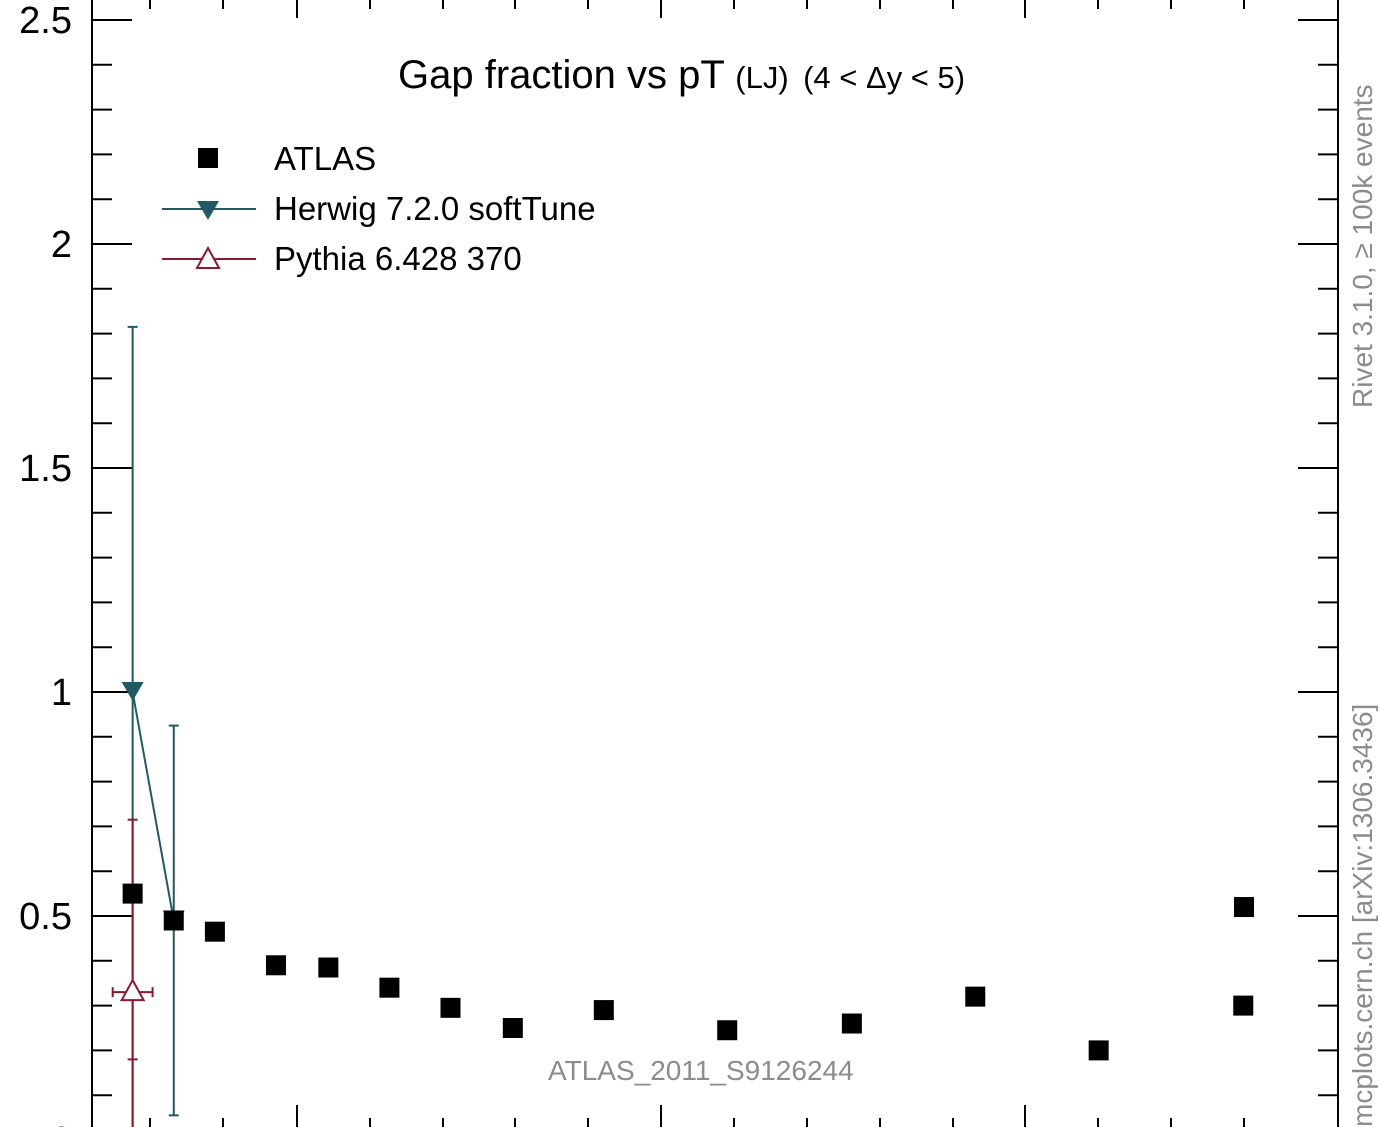 The width and height of the screenshot is (1380, 1127). Describe the element at coordinates (61, 245) in the screenshot. I see `y-tick-label: 2` at that location.